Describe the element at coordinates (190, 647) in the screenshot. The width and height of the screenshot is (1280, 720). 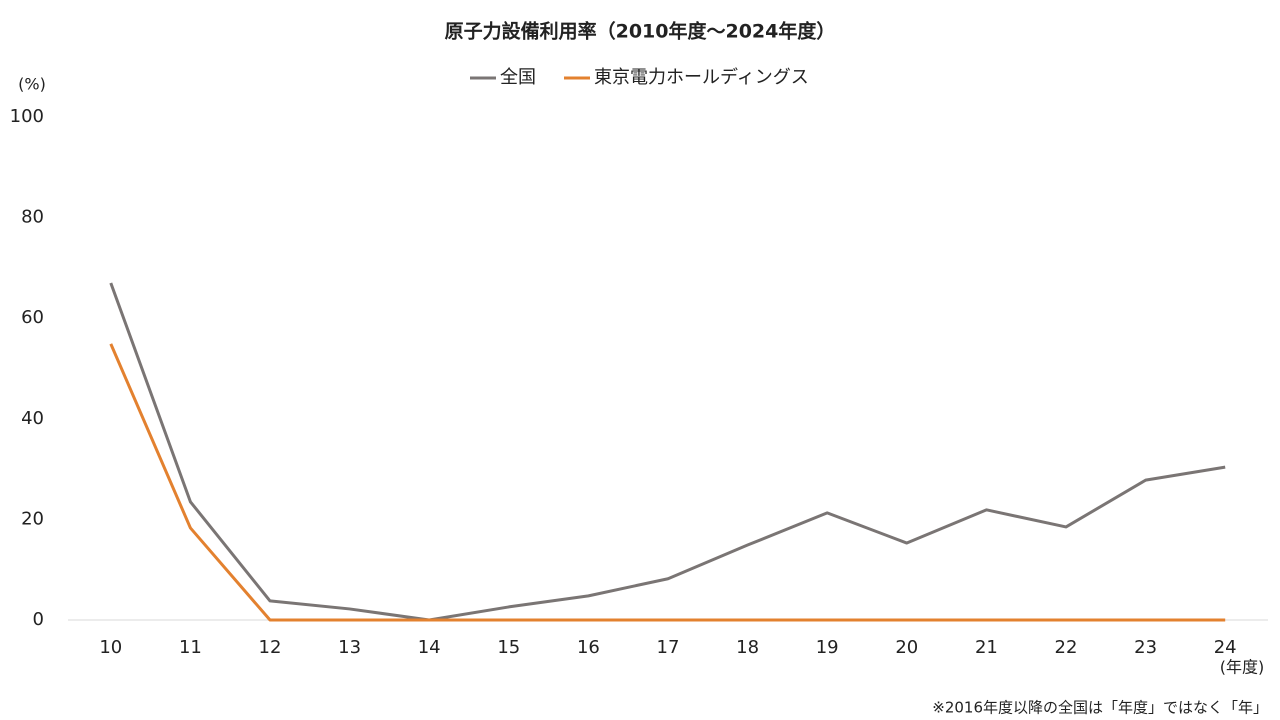
I see `x-tick-label: 11` at that location.